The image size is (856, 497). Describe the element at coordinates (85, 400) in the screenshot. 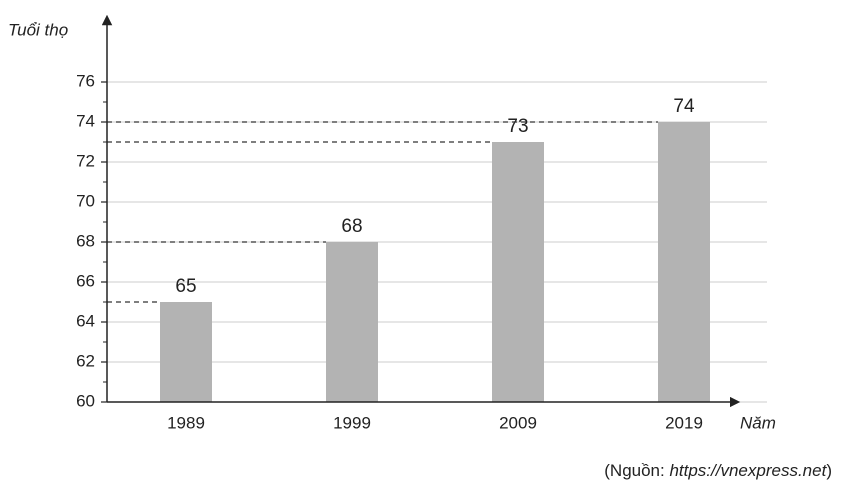

I see `y-tick-label: 60` at that location.